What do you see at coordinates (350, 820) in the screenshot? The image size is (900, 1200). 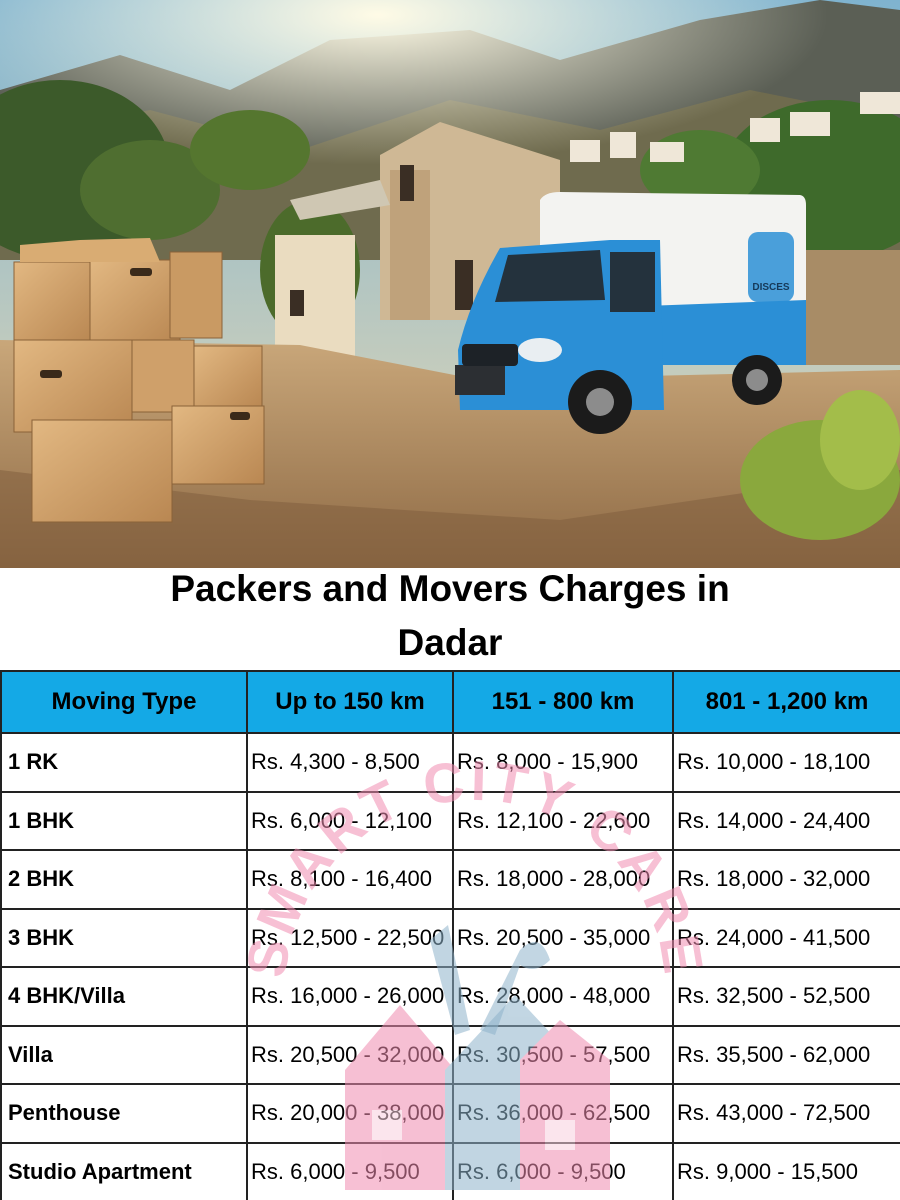 I see `price-cell: Rs. 6,000 - 12,100` at bounding box center [350, 820].